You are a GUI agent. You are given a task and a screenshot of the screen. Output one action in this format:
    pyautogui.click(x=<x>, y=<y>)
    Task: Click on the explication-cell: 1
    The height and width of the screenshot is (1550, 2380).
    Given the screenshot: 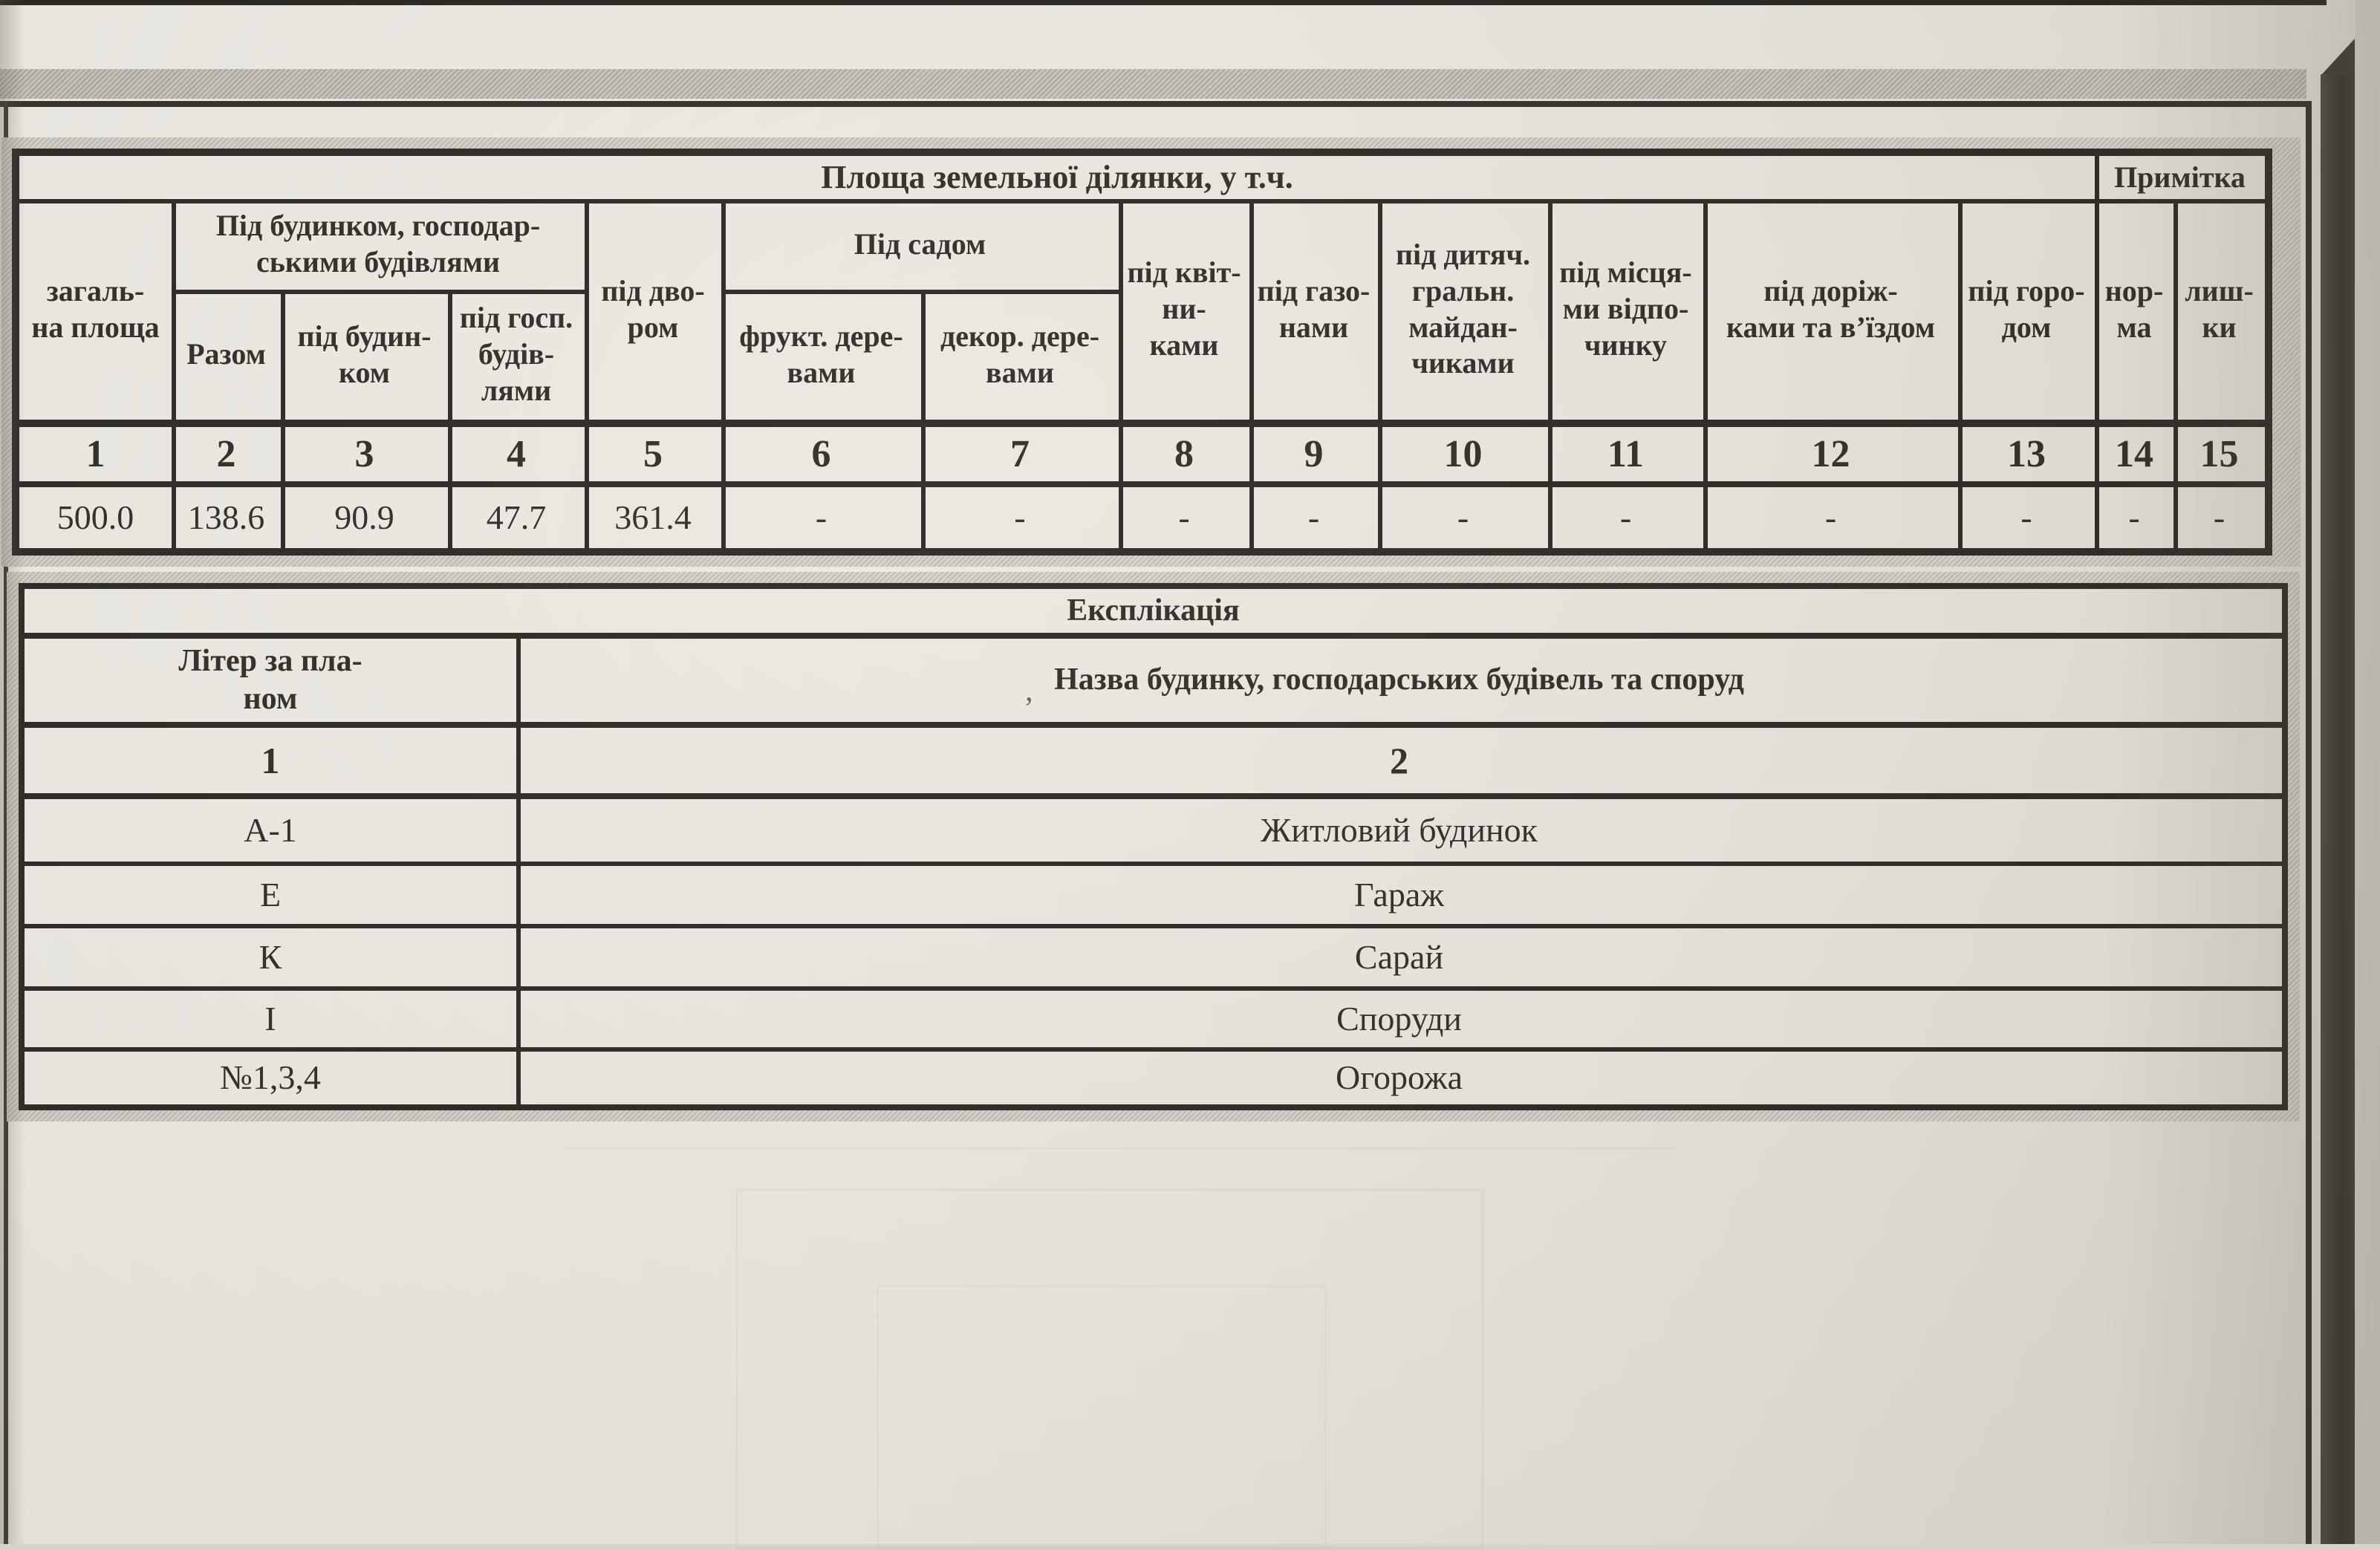 What is the action you would take?
    pyautogui.click(x=271, y=760)
    